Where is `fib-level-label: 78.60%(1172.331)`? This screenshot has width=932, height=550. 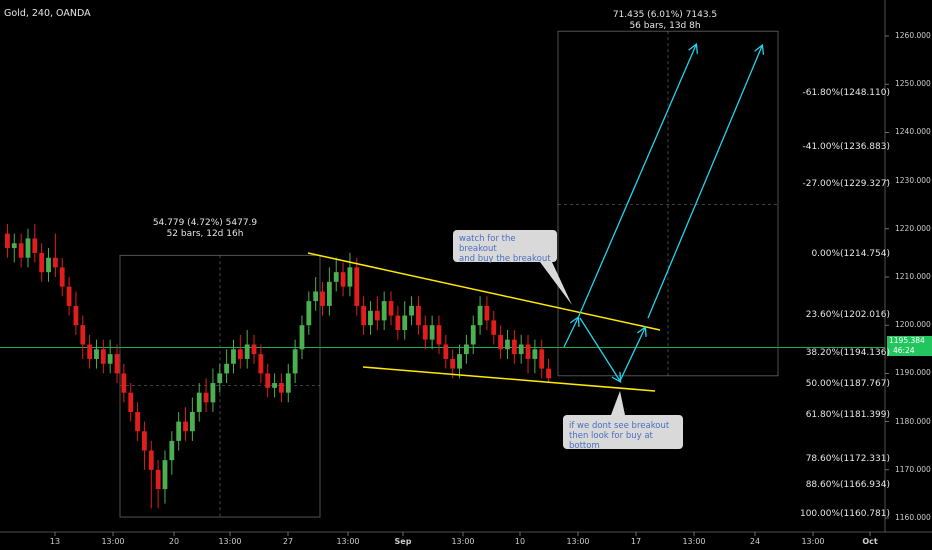
fib-level-label: 78.60%(1172.331) is located at coordinates (847, 458).